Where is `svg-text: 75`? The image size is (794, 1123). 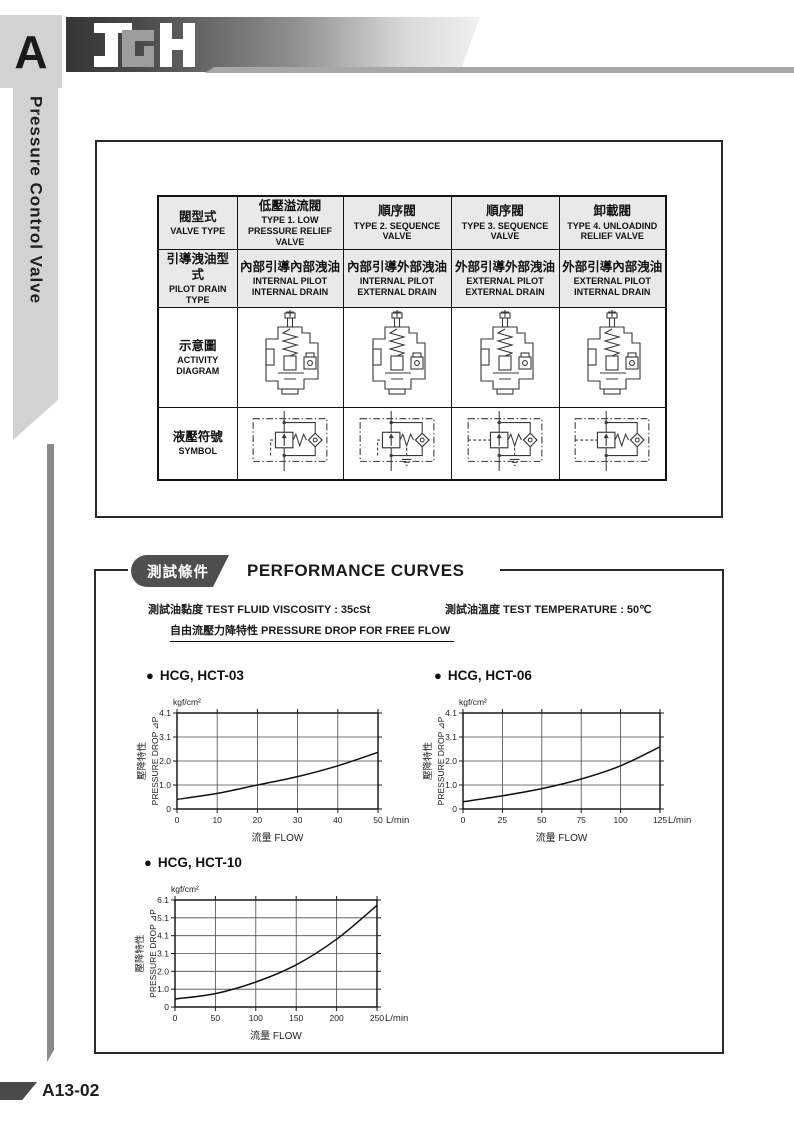
svg-text: 75 is located at coordinates (581, 820).